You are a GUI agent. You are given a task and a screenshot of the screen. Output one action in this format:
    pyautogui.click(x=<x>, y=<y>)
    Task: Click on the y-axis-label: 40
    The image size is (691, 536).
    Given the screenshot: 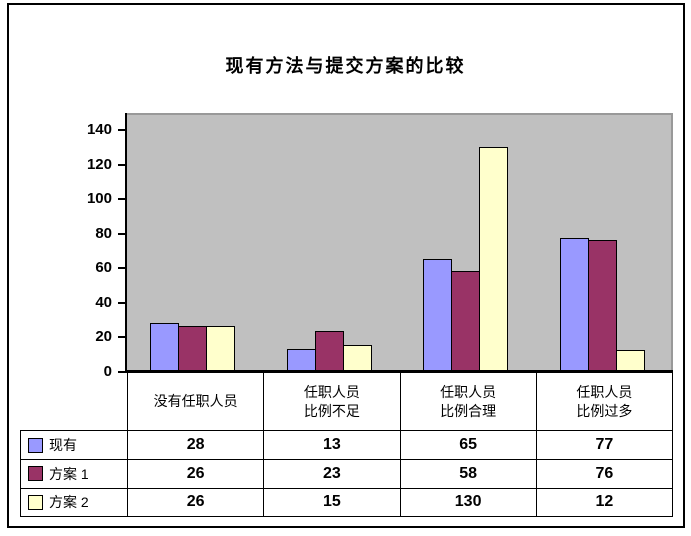 What is the action you would take?
    pyautogui.click(x=103, y=302)
    